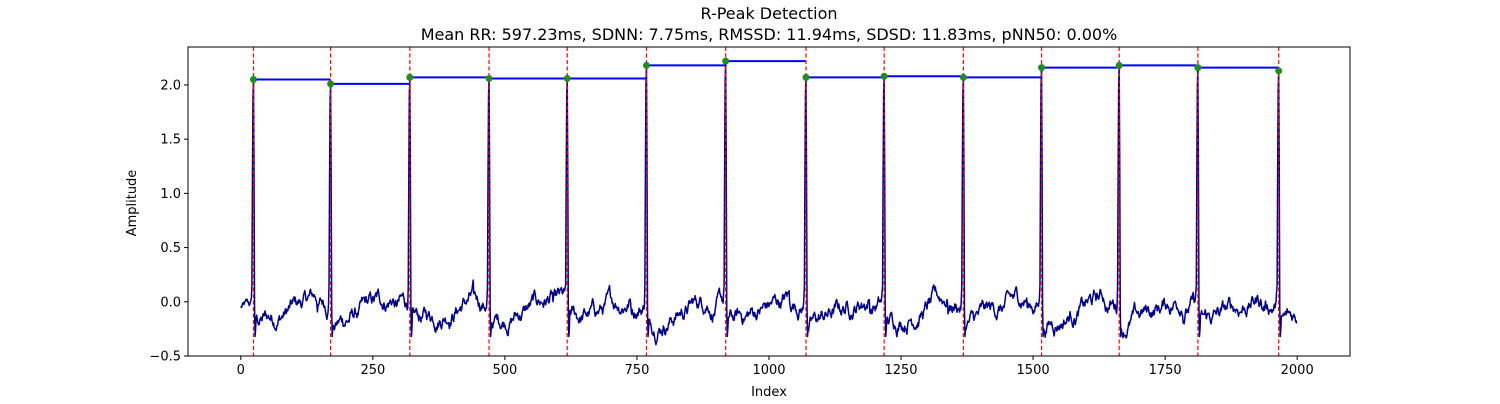  Describe the element at coordinates (170, 194) in the screenshot. I see `y-tick-label: 1.0` at that location.